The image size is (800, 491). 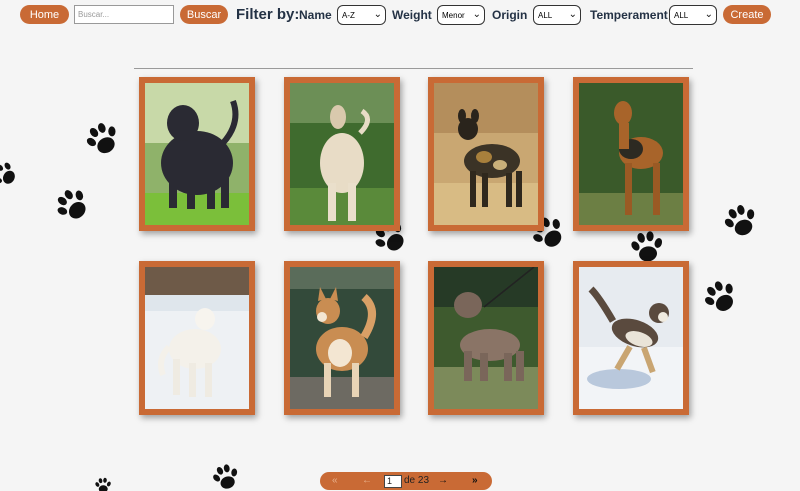 I want to click on search-button: Buscar, so click(x=204, y=14).